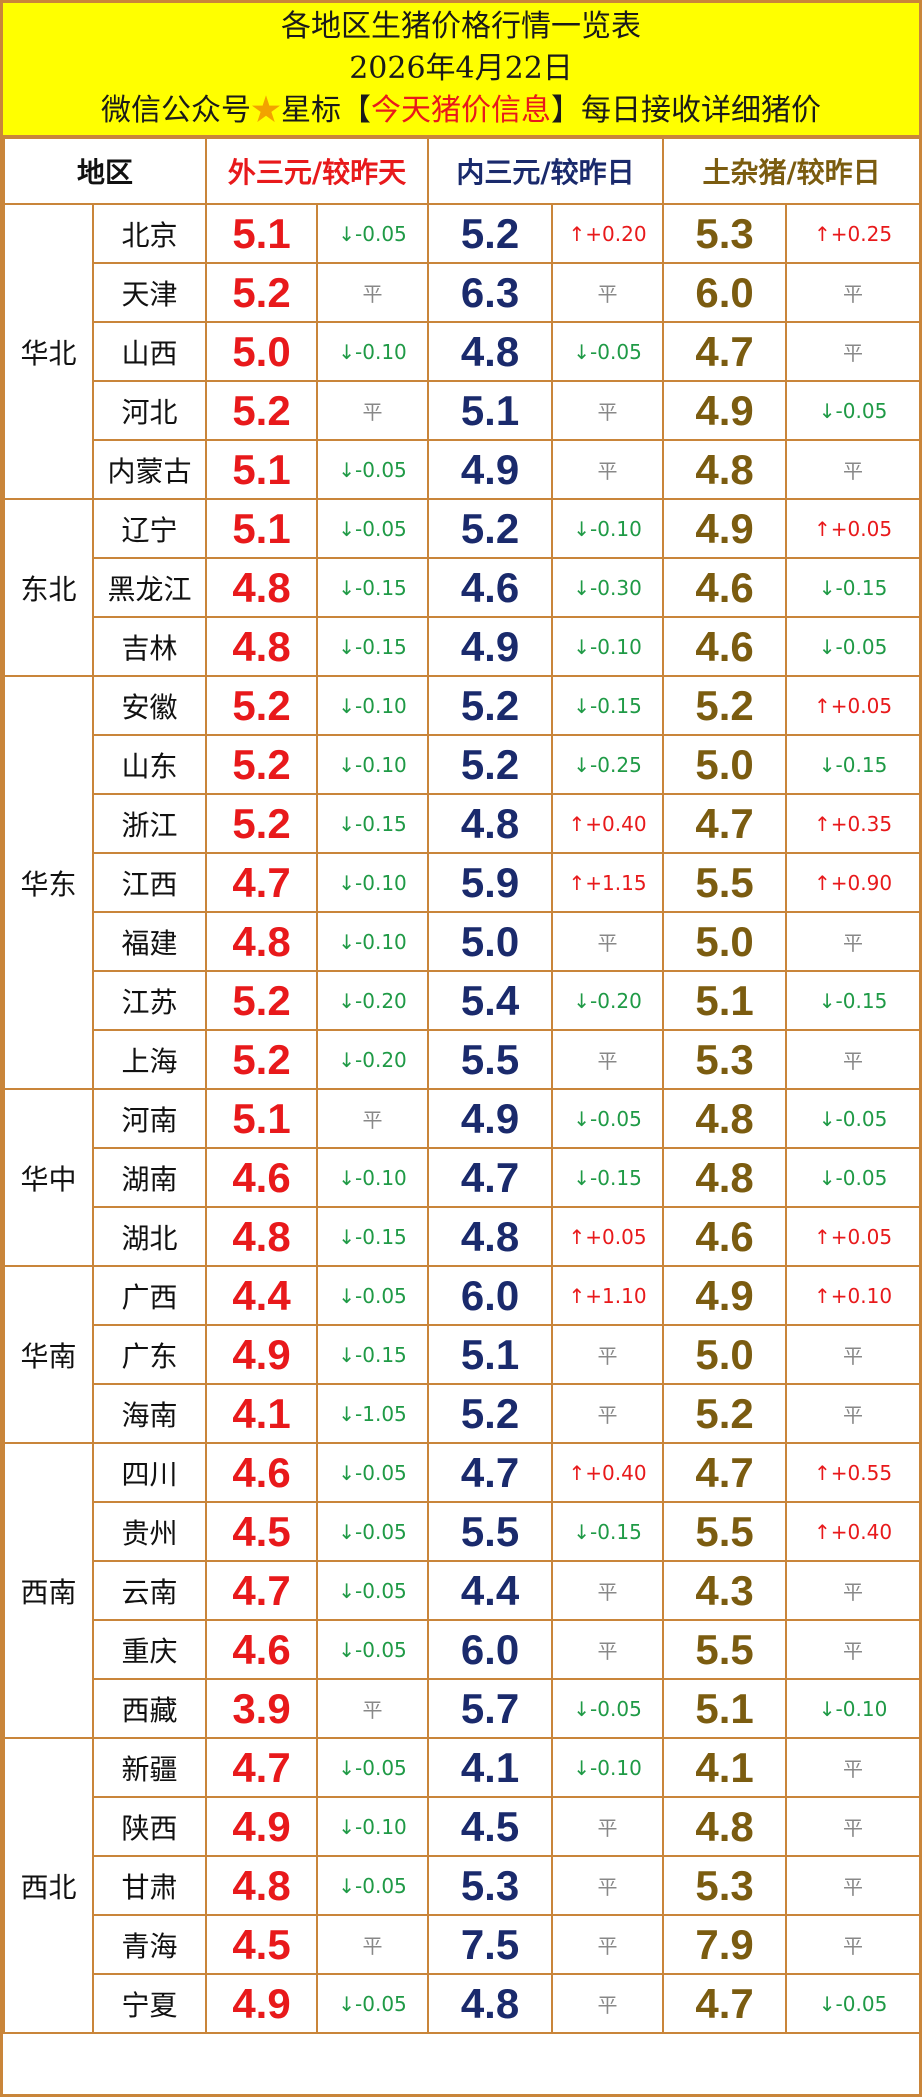  Describe the element at coordinates (725, 410) in the screenshot. I see `tuza-price: 4.9` at that location.